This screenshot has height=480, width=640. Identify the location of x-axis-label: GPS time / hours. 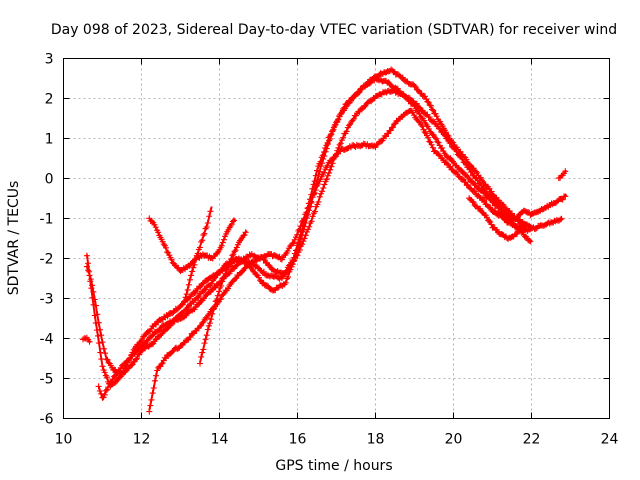
(333, 466).